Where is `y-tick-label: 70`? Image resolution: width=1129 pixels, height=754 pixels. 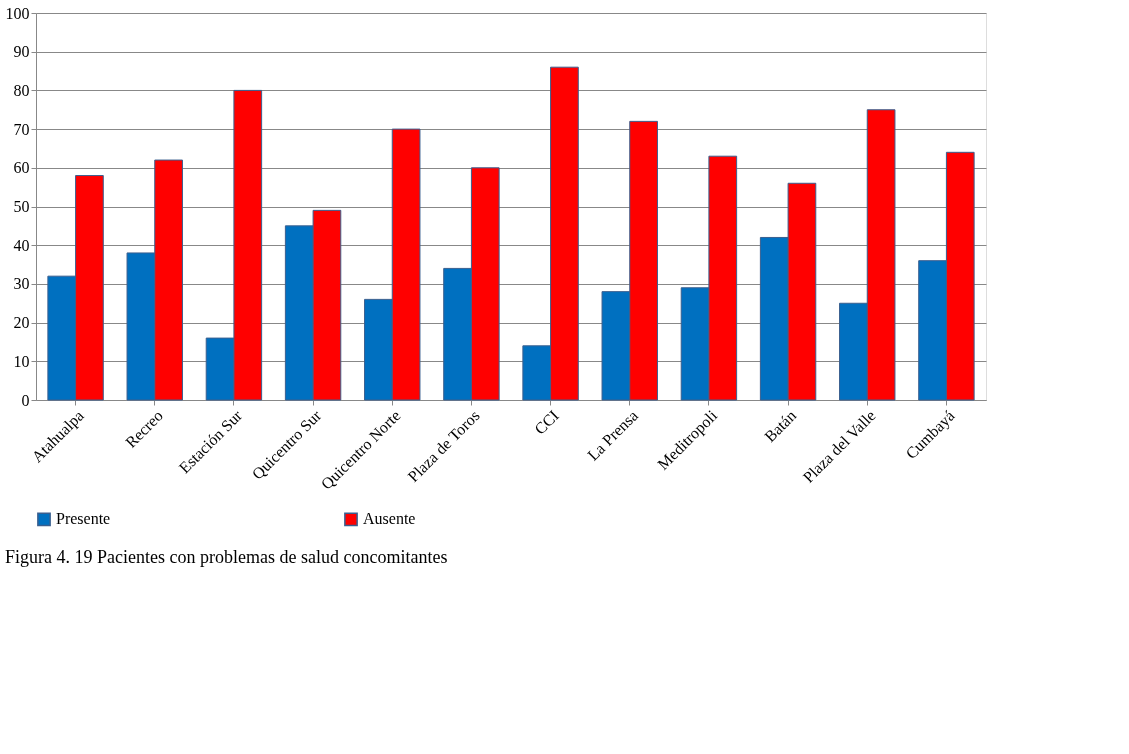
y-tick-label: 70 is located at coordinates (21, 129).